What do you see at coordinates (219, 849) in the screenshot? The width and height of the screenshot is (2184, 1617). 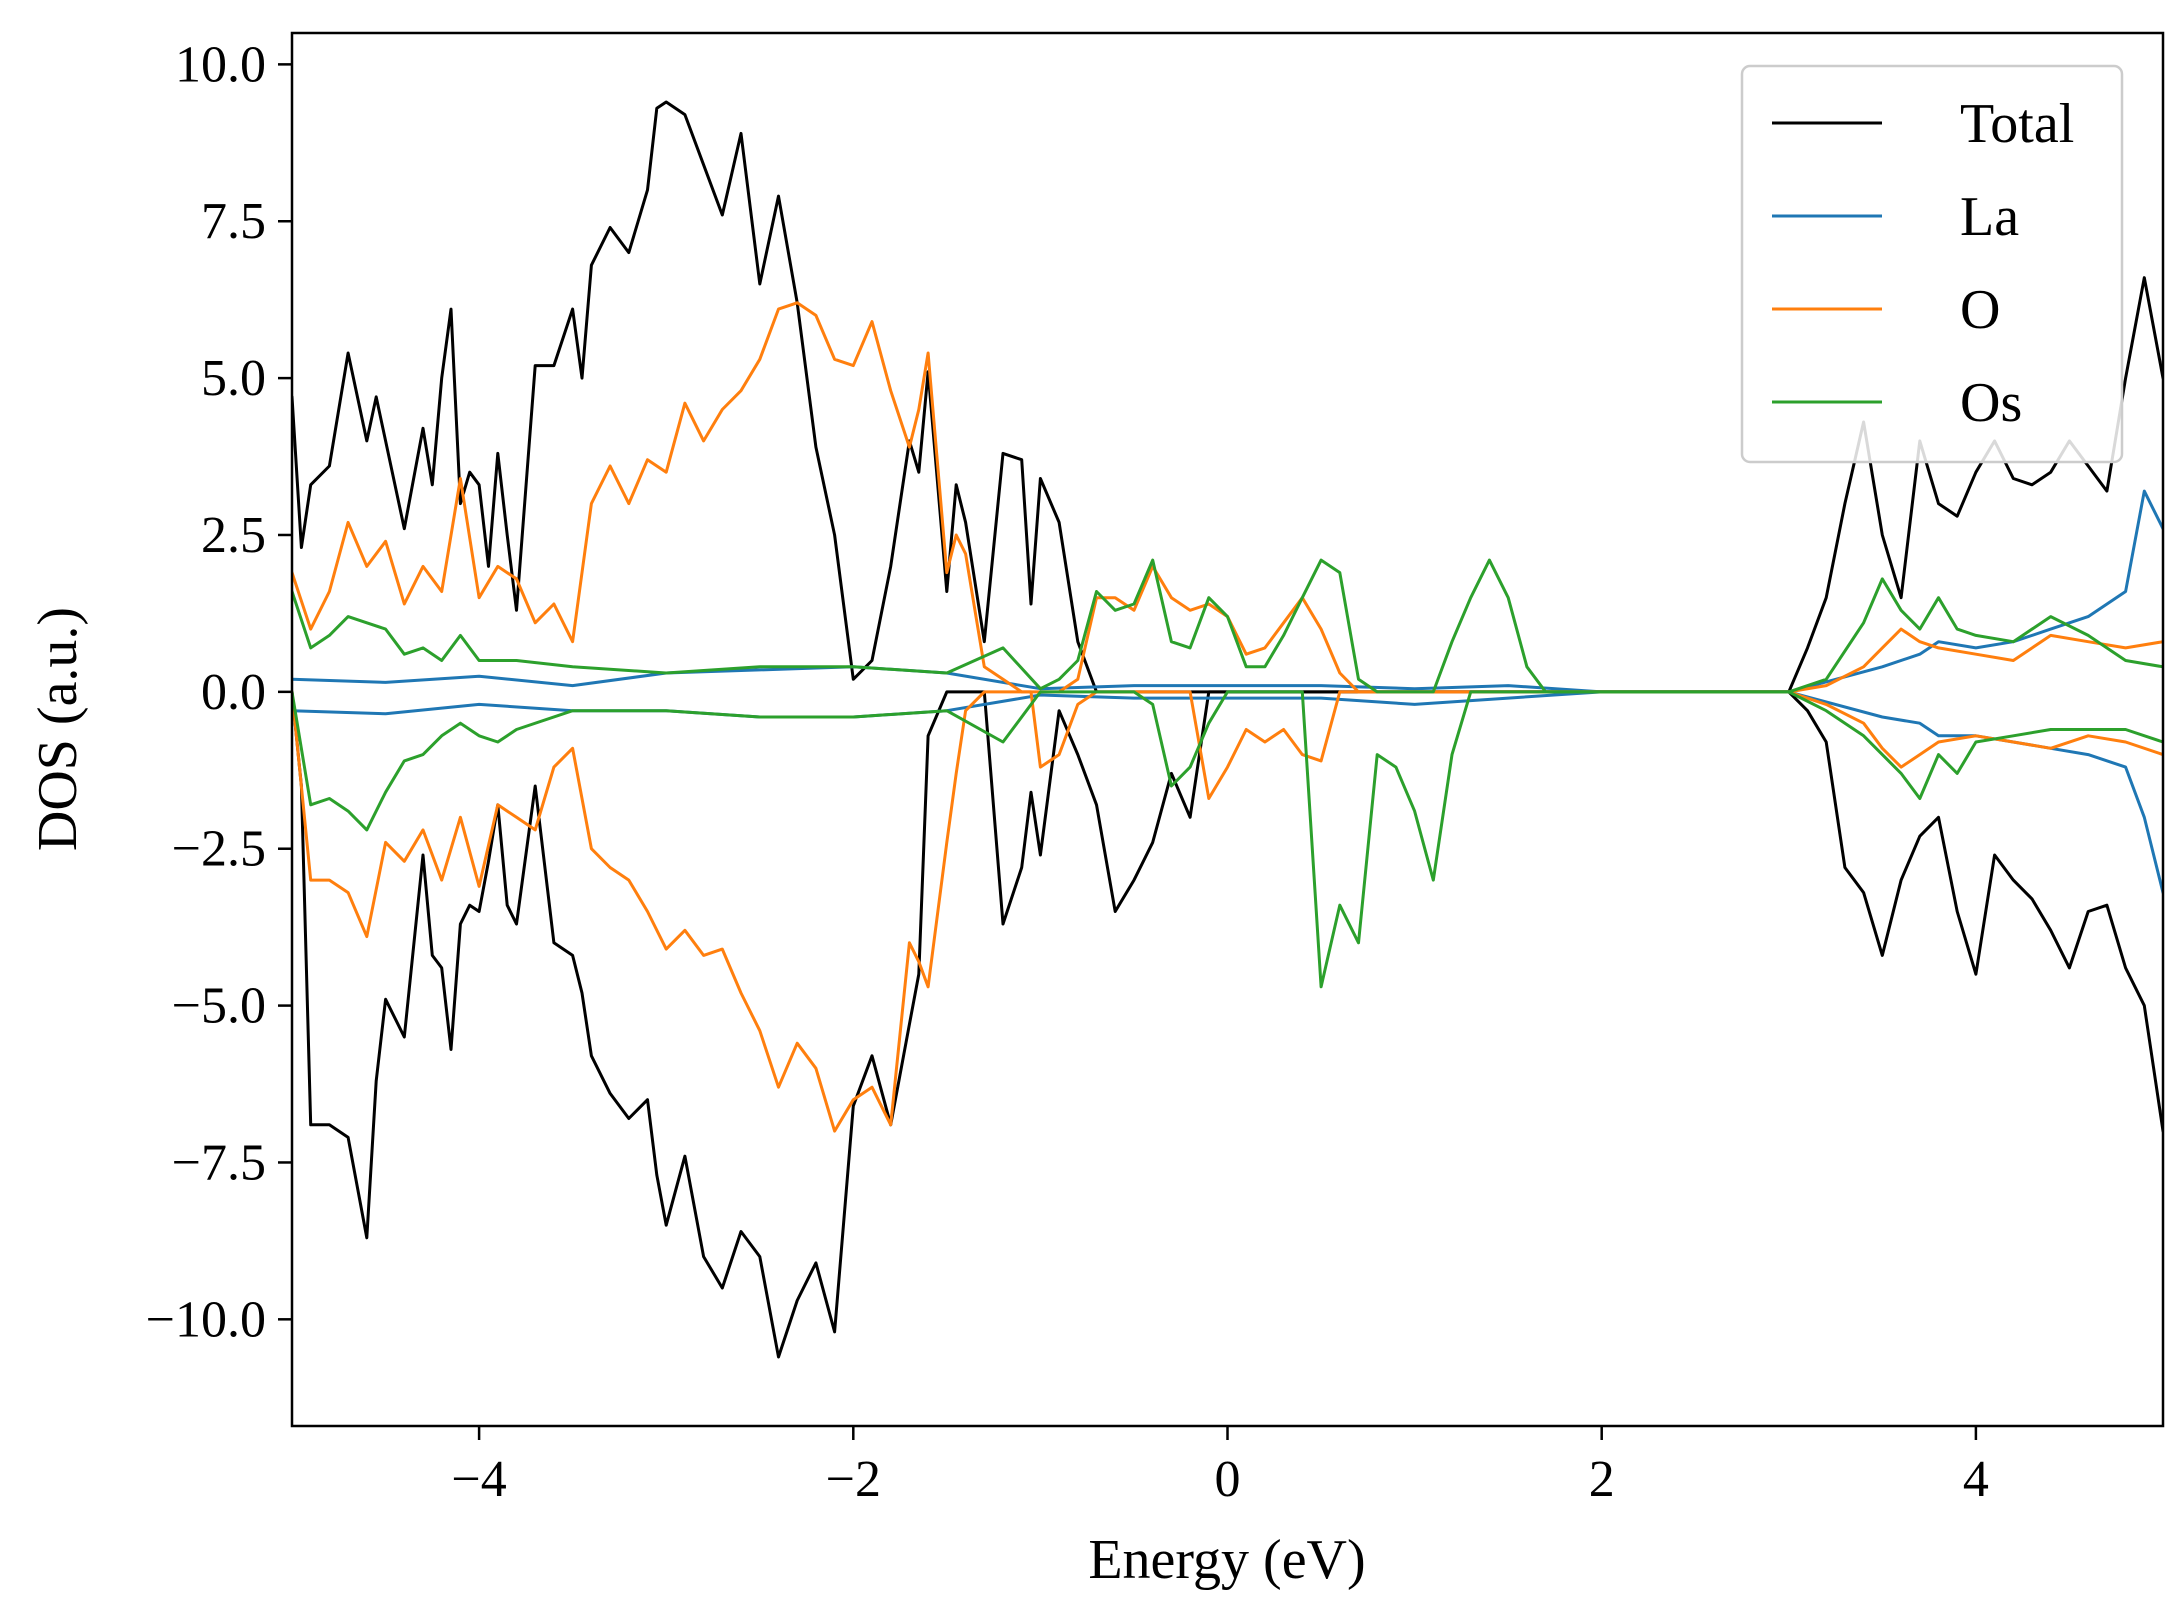 I see `y-tick-label: −2.5` at bounding box center [219, 849].